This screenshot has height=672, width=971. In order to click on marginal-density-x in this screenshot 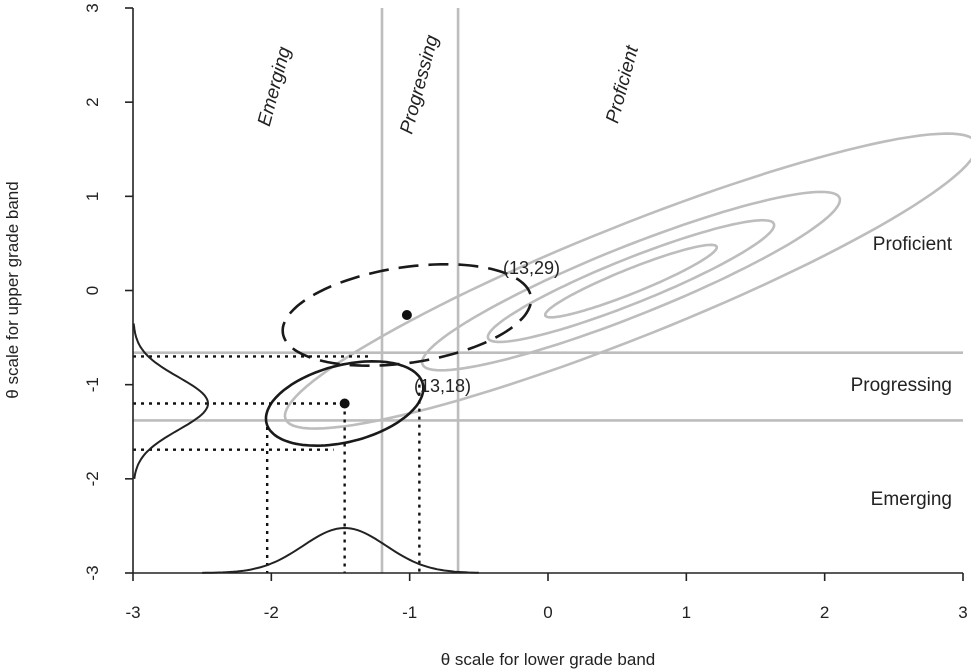, I will do `click(340, 550)`.